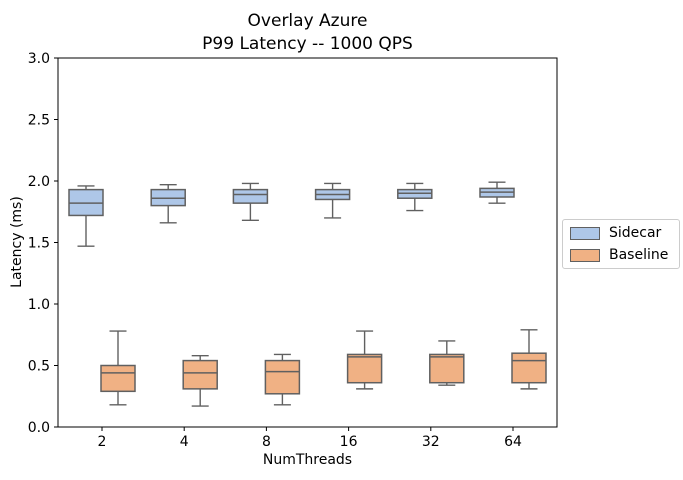  I want to click on x-tick-label: 4, so click(184, 442).